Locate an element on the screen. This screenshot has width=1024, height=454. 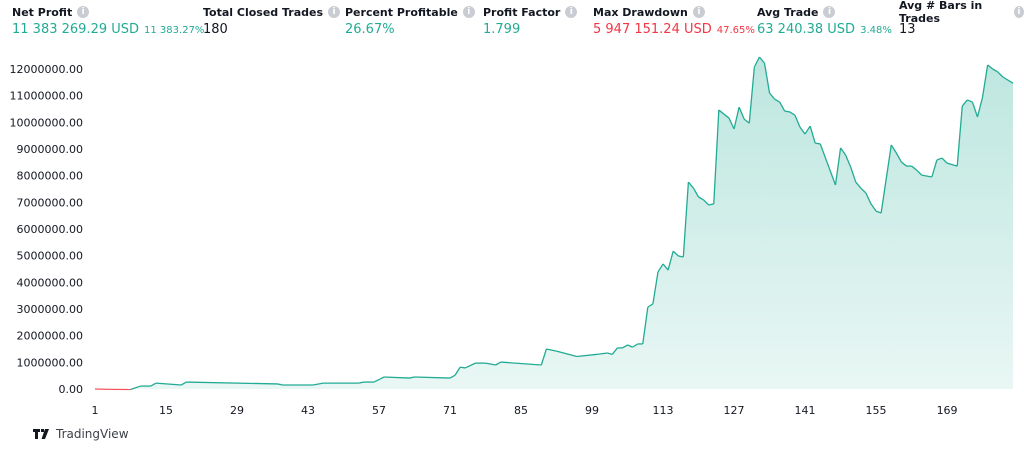
x-tick-label: 141 is located at coordinates (805, 410).